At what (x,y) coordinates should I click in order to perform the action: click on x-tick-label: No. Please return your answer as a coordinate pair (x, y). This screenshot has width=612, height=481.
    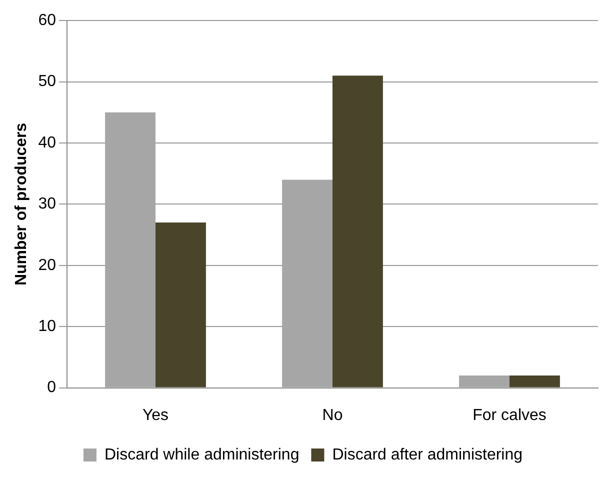
    Looking at the image, I should click on (332, 415).